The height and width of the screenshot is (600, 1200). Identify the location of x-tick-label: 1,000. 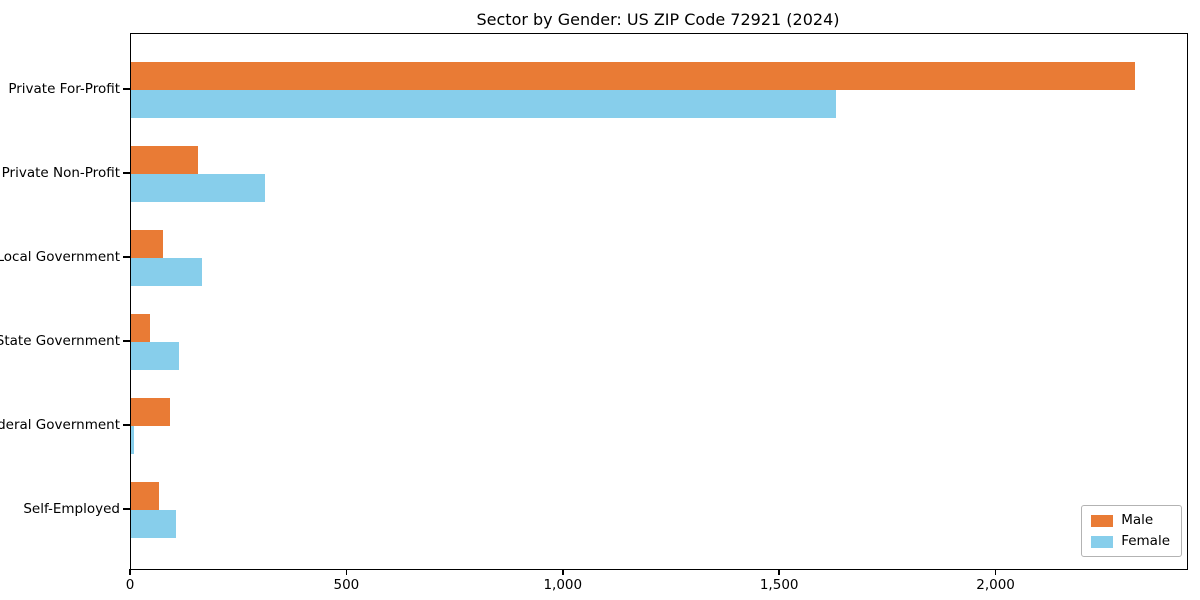
(563, 585).